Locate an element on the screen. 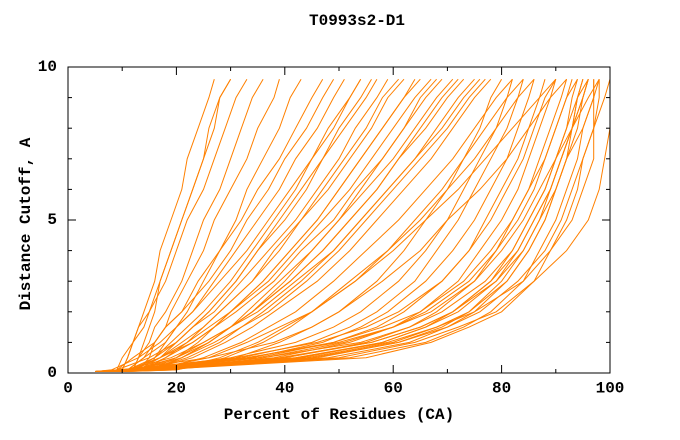  x-tick-label: 100 is located at coordinates (610, 388).